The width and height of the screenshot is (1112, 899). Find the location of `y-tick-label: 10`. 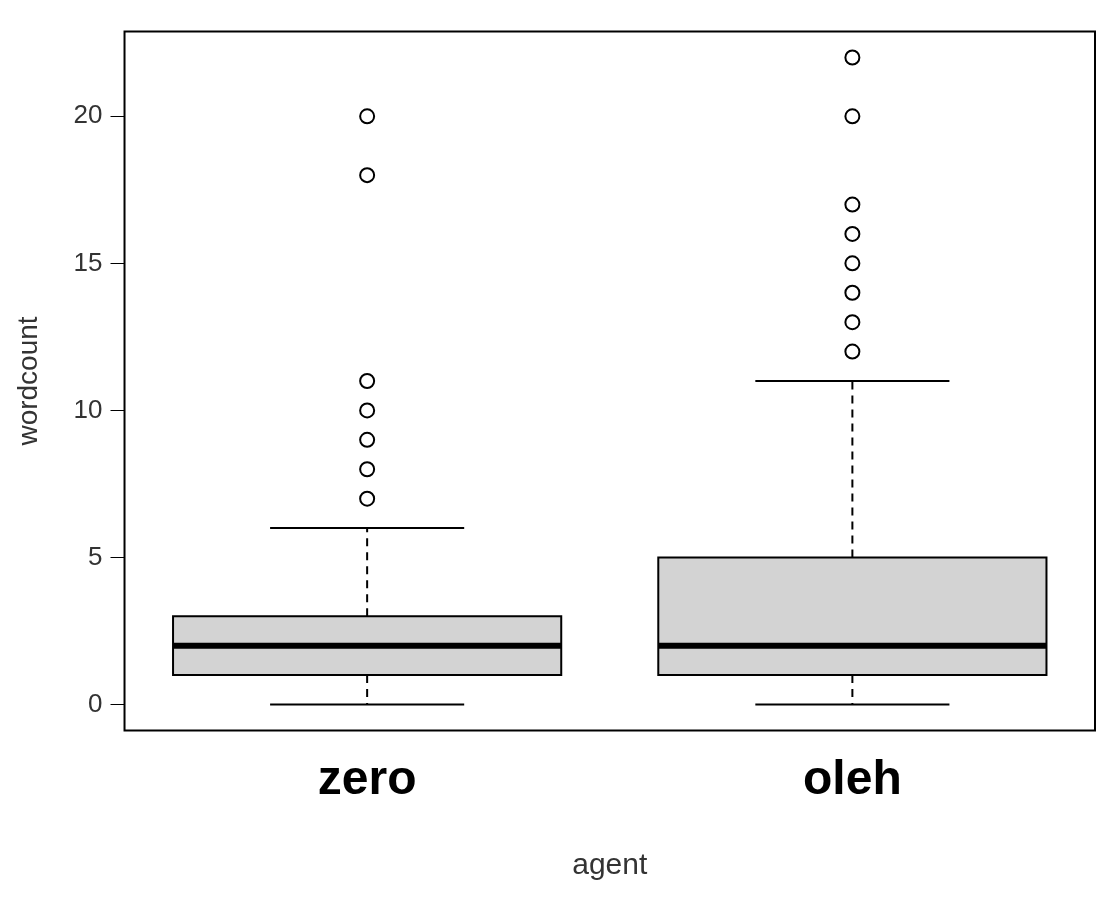

y-tick-label: 10 is located at coordinates (88, 408).